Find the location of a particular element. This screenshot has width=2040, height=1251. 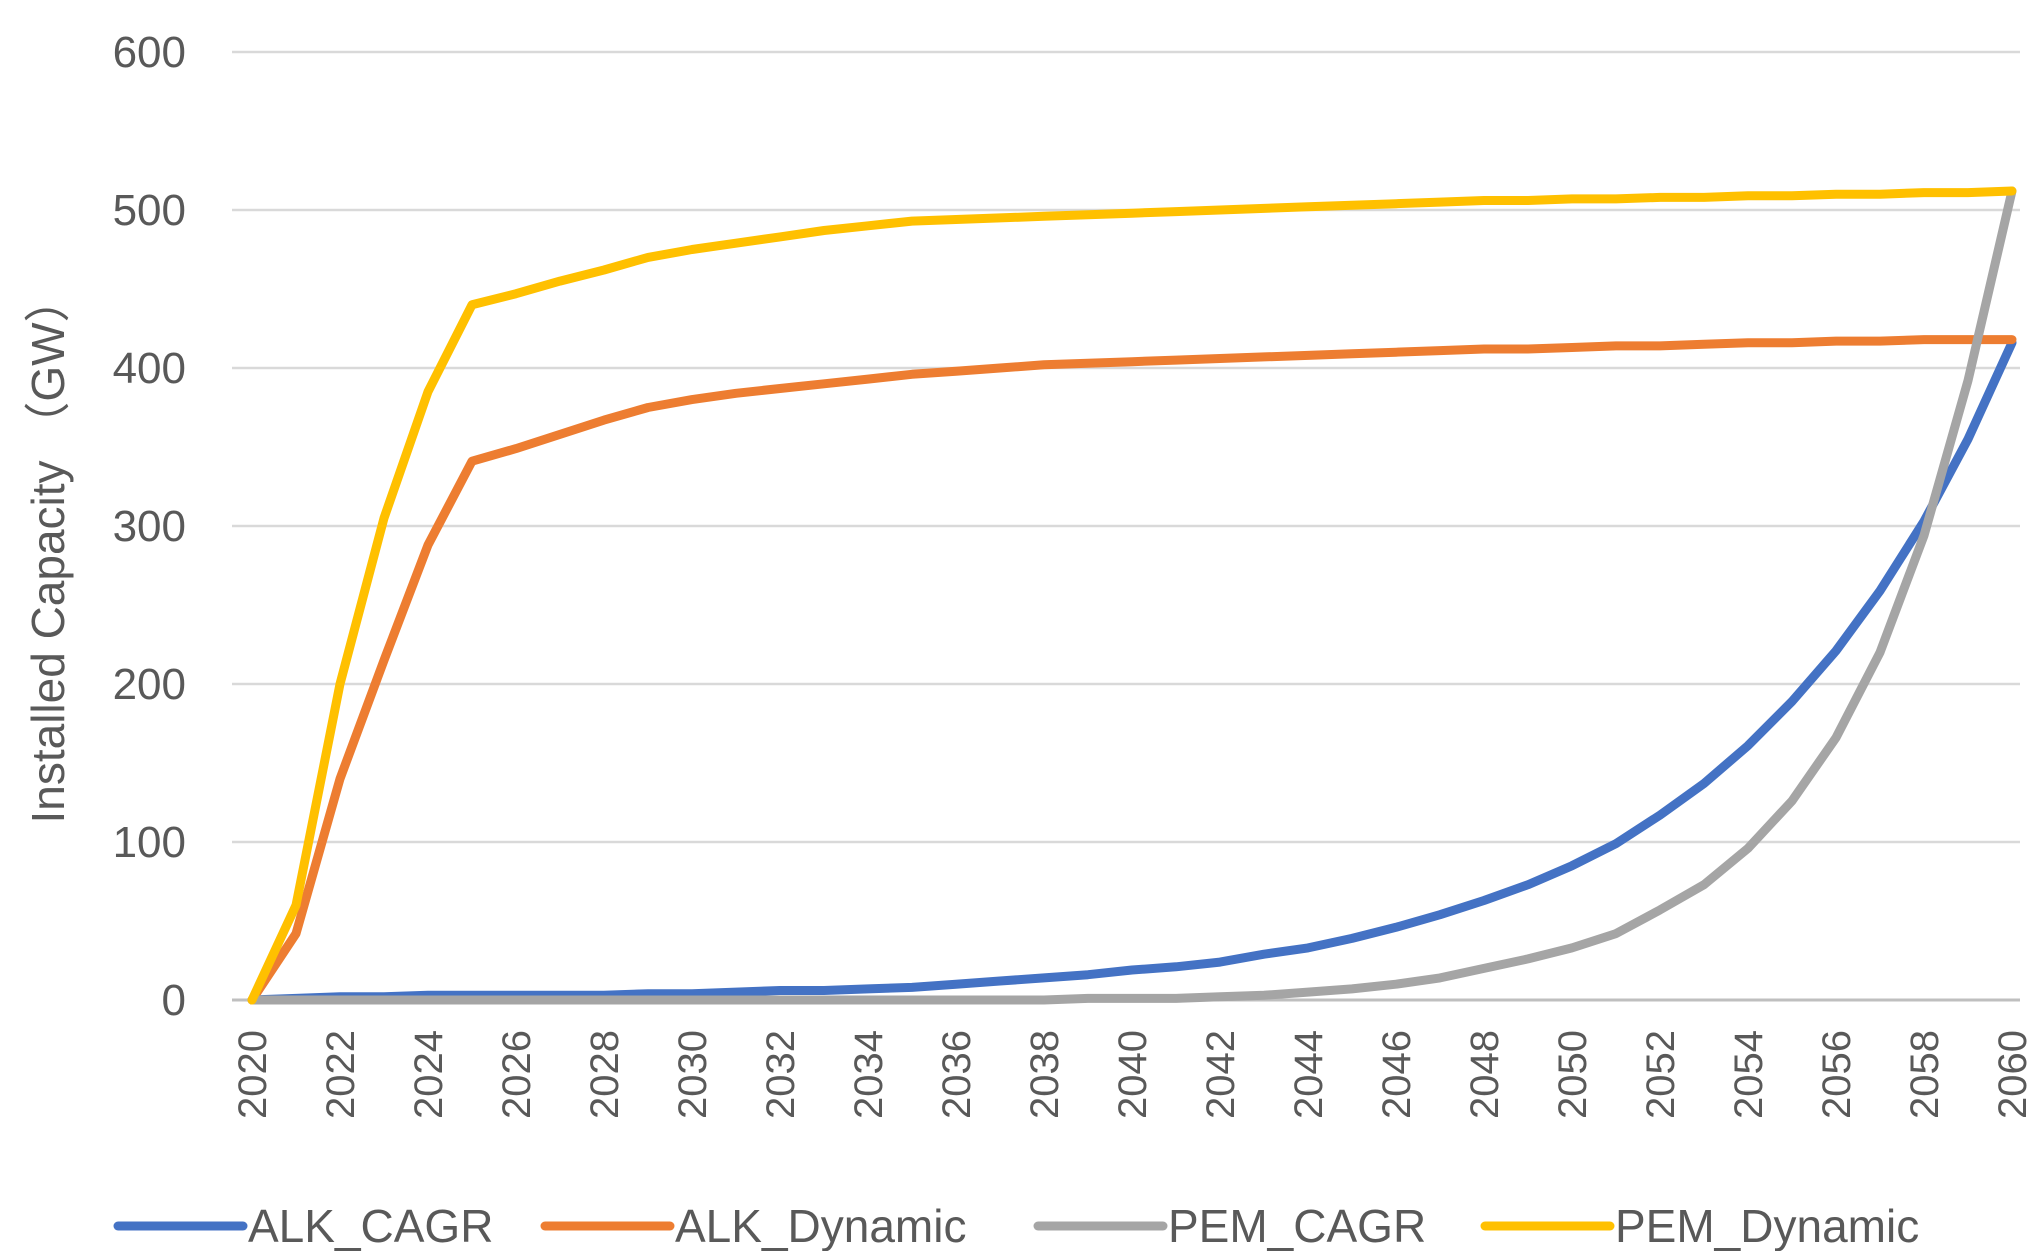

y-tick-label: 0 is located at coordinates (174, 1000).